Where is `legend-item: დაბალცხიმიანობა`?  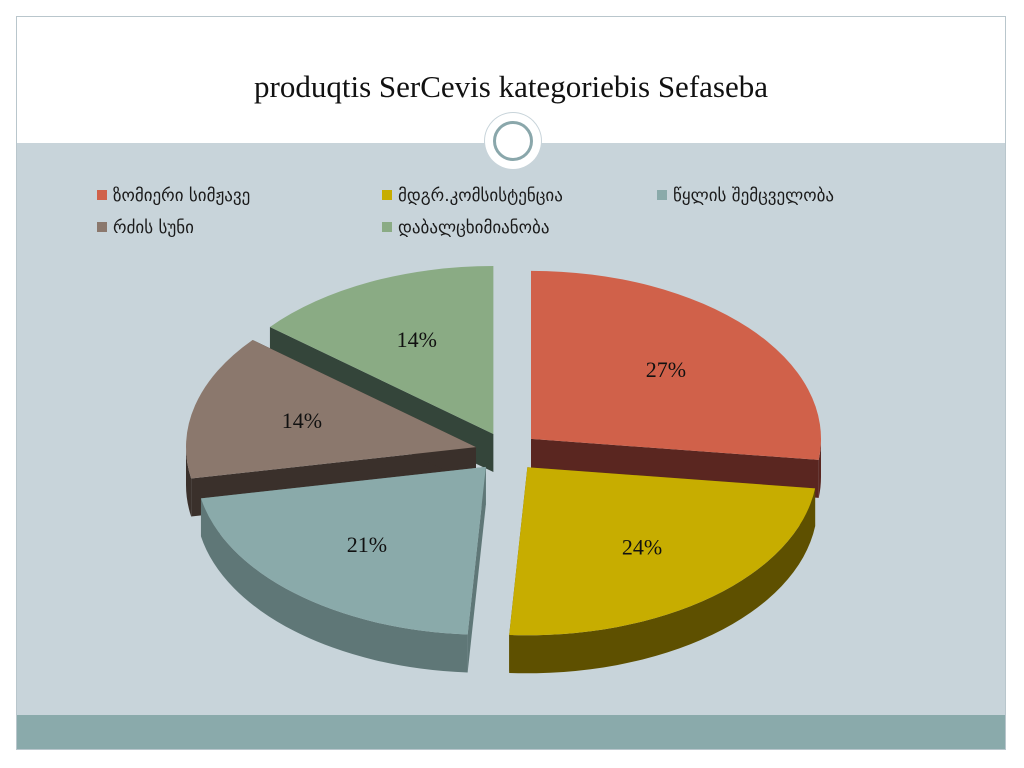
legend-item: დაბალცხიმიანობა is located at coordinates (465, 228).